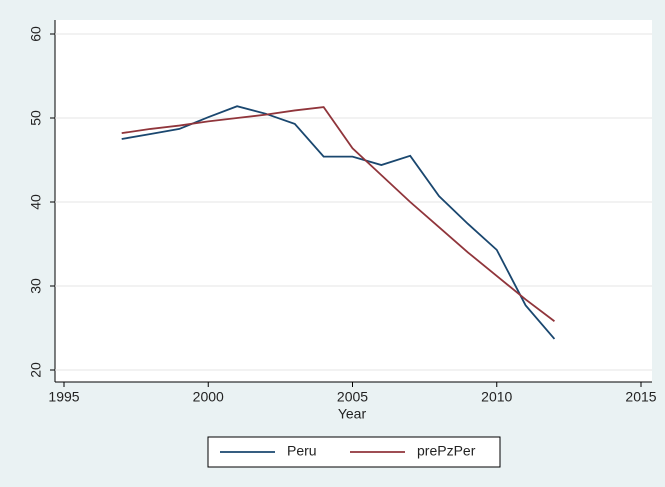  What do you see at coordinates (352, 397) in the screenshot?
I see `x-tick-label: 2005` at bounding box center [352, 397].